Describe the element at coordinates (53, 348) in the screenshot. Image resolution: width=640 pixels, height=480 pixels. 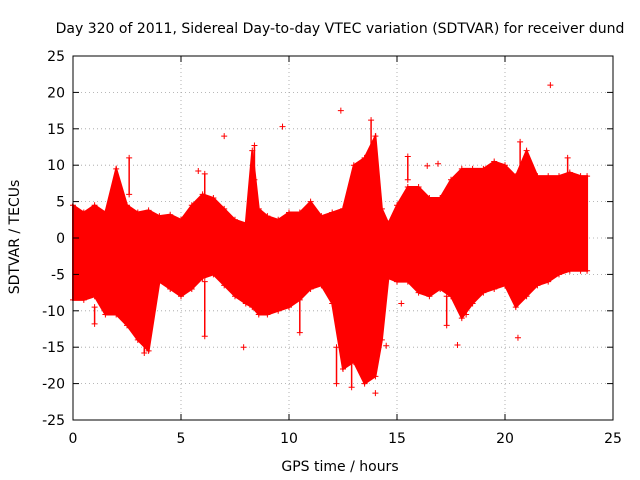
I see `y-tick-label: -15` at that location.